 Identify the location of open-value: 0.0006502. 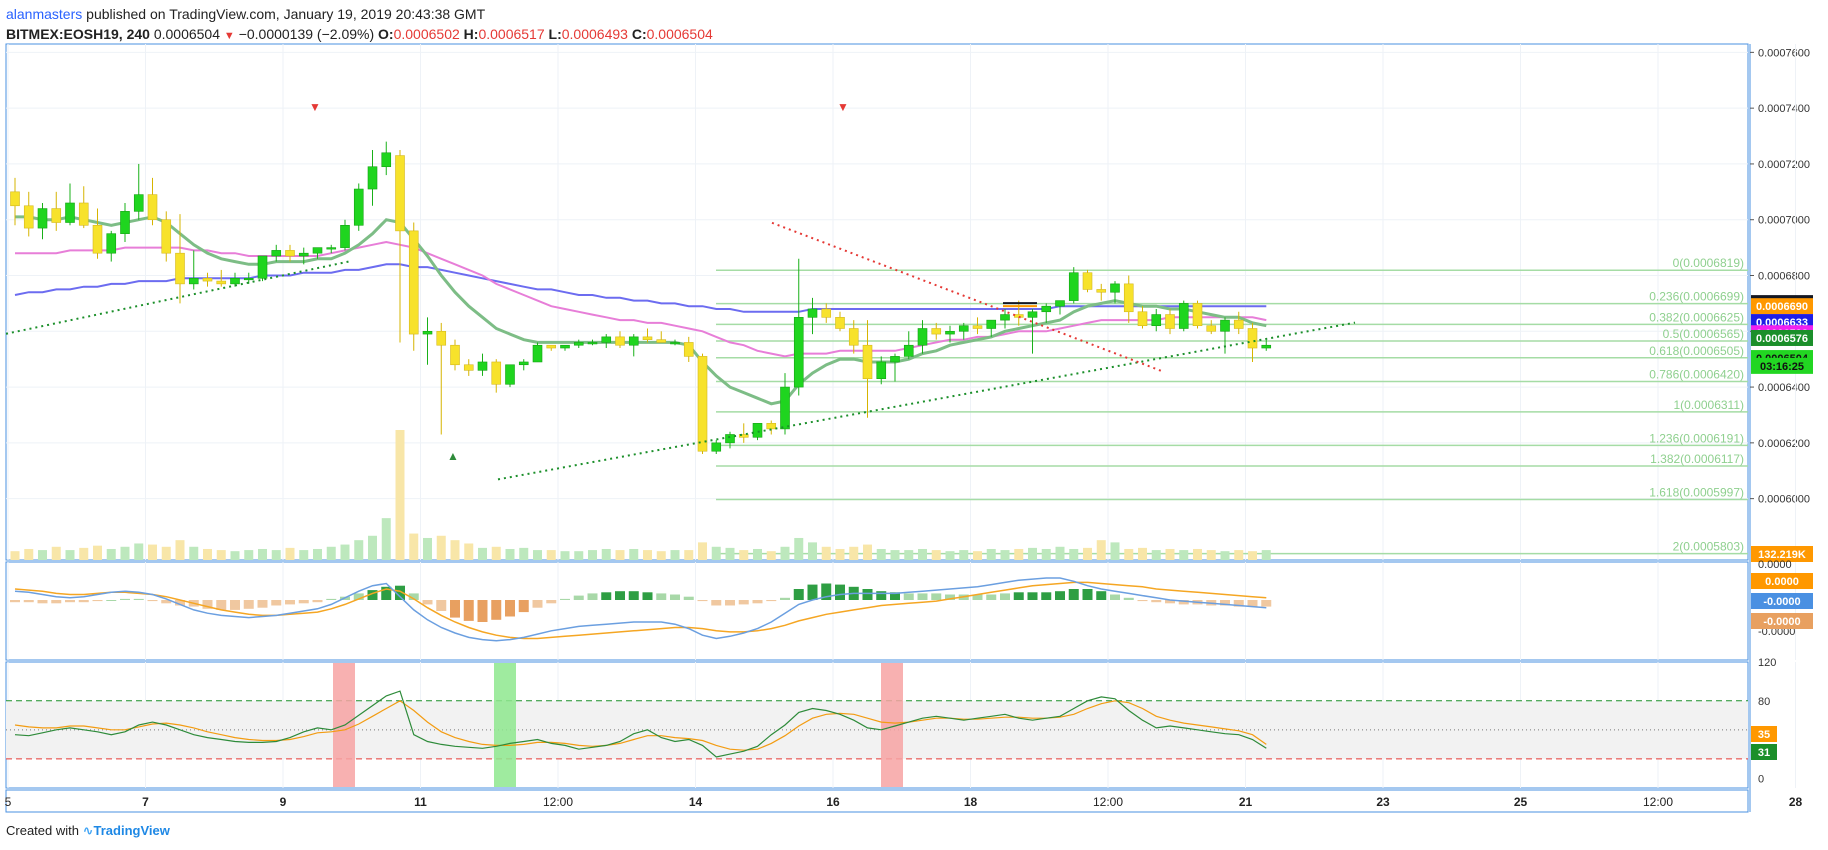
(426, 34).